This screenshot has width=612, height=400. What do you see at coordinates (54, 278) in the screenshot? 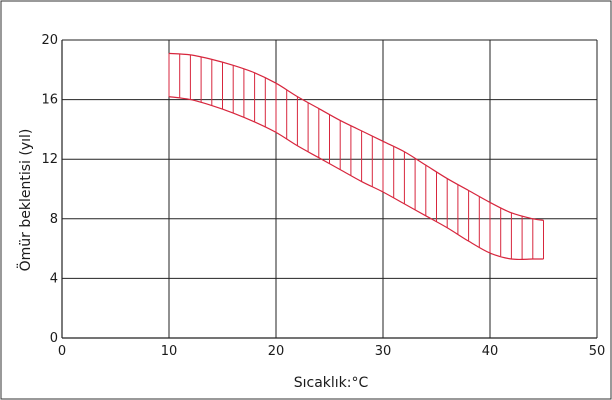
I see `y-tick-label: 4` at bounding box center [54, 278].